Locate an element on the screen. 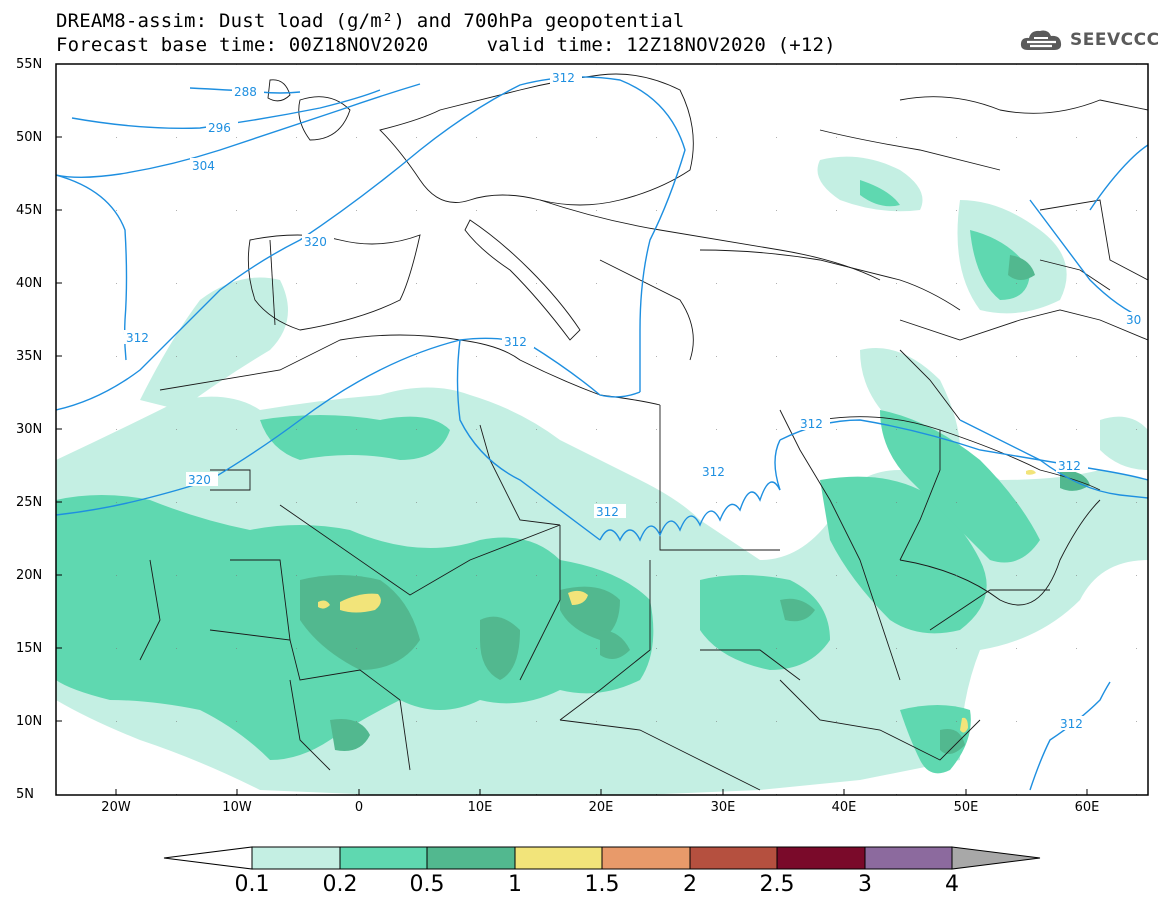  colorbar-swatch-0.2 is located at coordinates (383, 858).